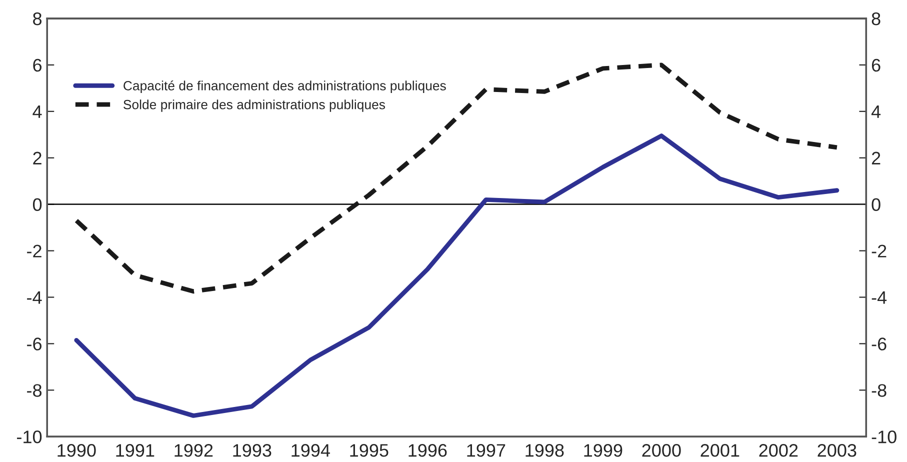  Describe the element at coordinates (34, 390) in the screenshot. I see `y-tick-label: -8` at that location.